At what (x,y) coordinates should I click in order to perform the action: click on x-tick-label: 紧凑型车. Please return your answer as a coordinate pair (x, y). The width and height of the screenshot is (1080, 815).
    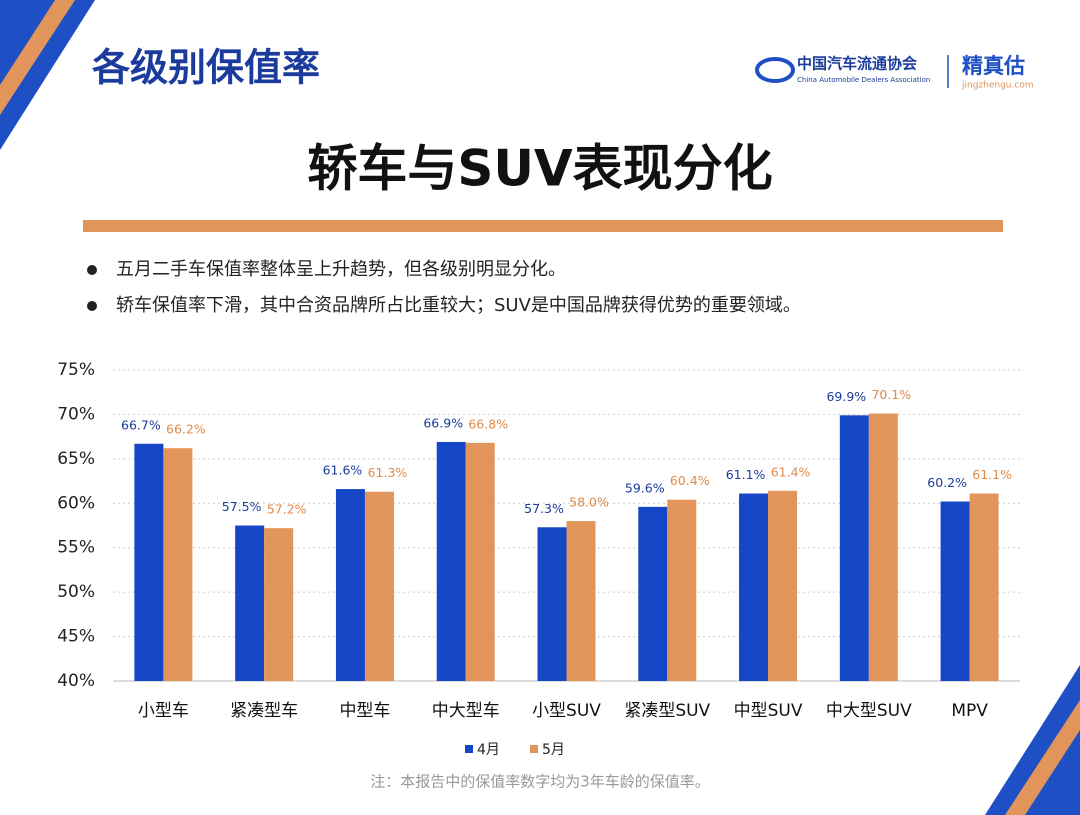
    Looking at the image, I should click on (264, 711).